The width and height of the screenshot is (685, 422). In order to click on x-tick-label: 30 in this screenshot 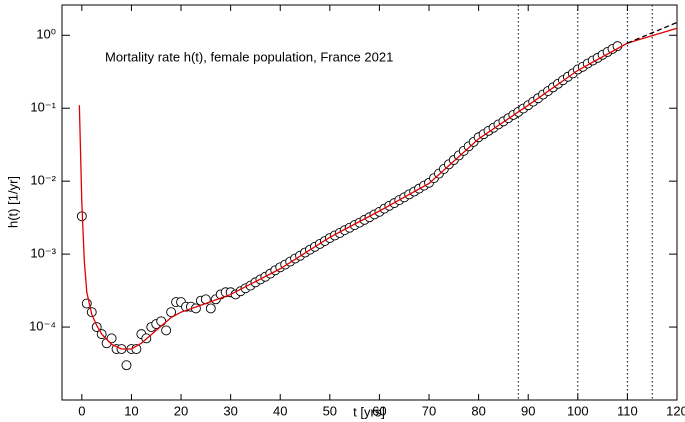, I will do `click(230, 410)`.